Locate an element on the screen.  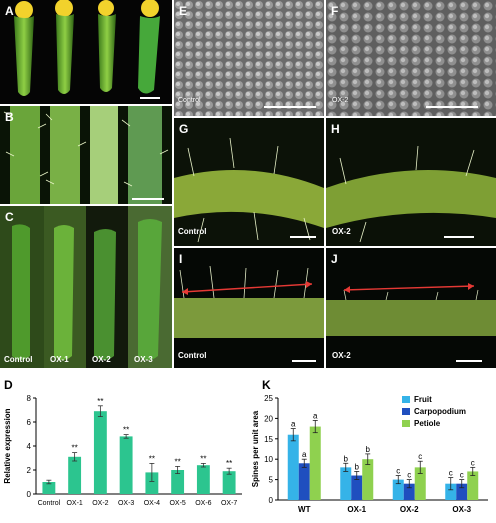
x-tick-label: Control is located at coordinates (49, 503).